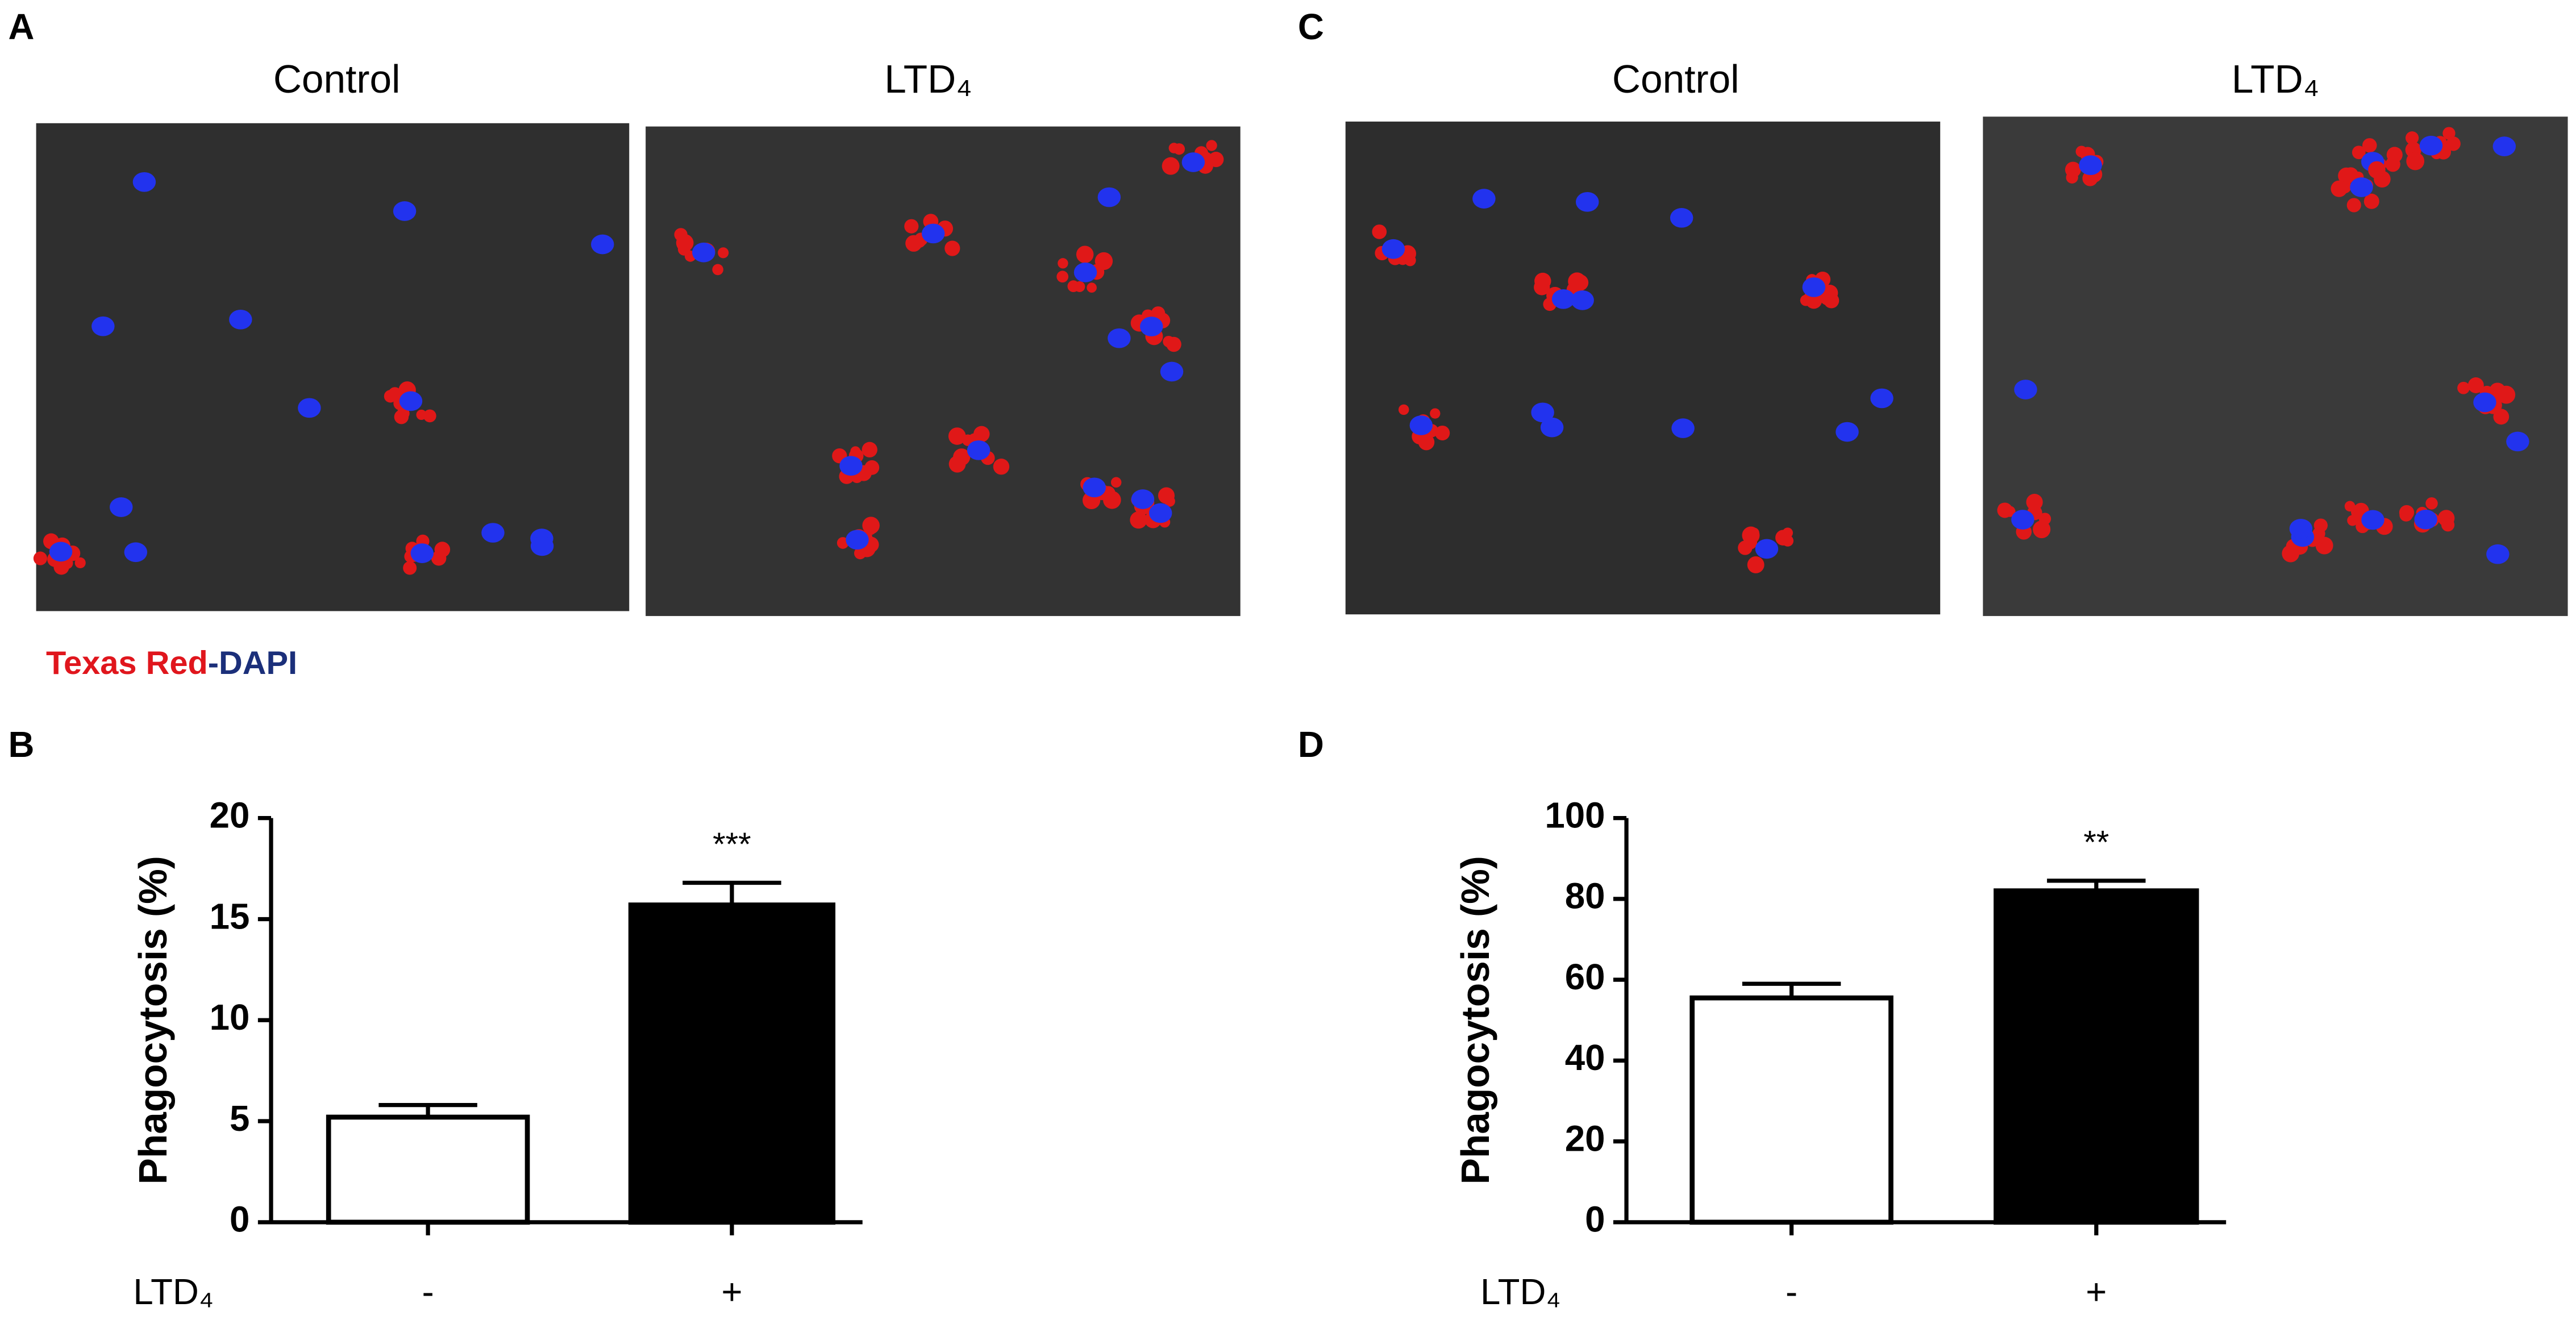  What do you see at coordinates (1585, 1058) in the screenshot?
I see `y-tick-label: 40` at bounding box center [1585, 1058].